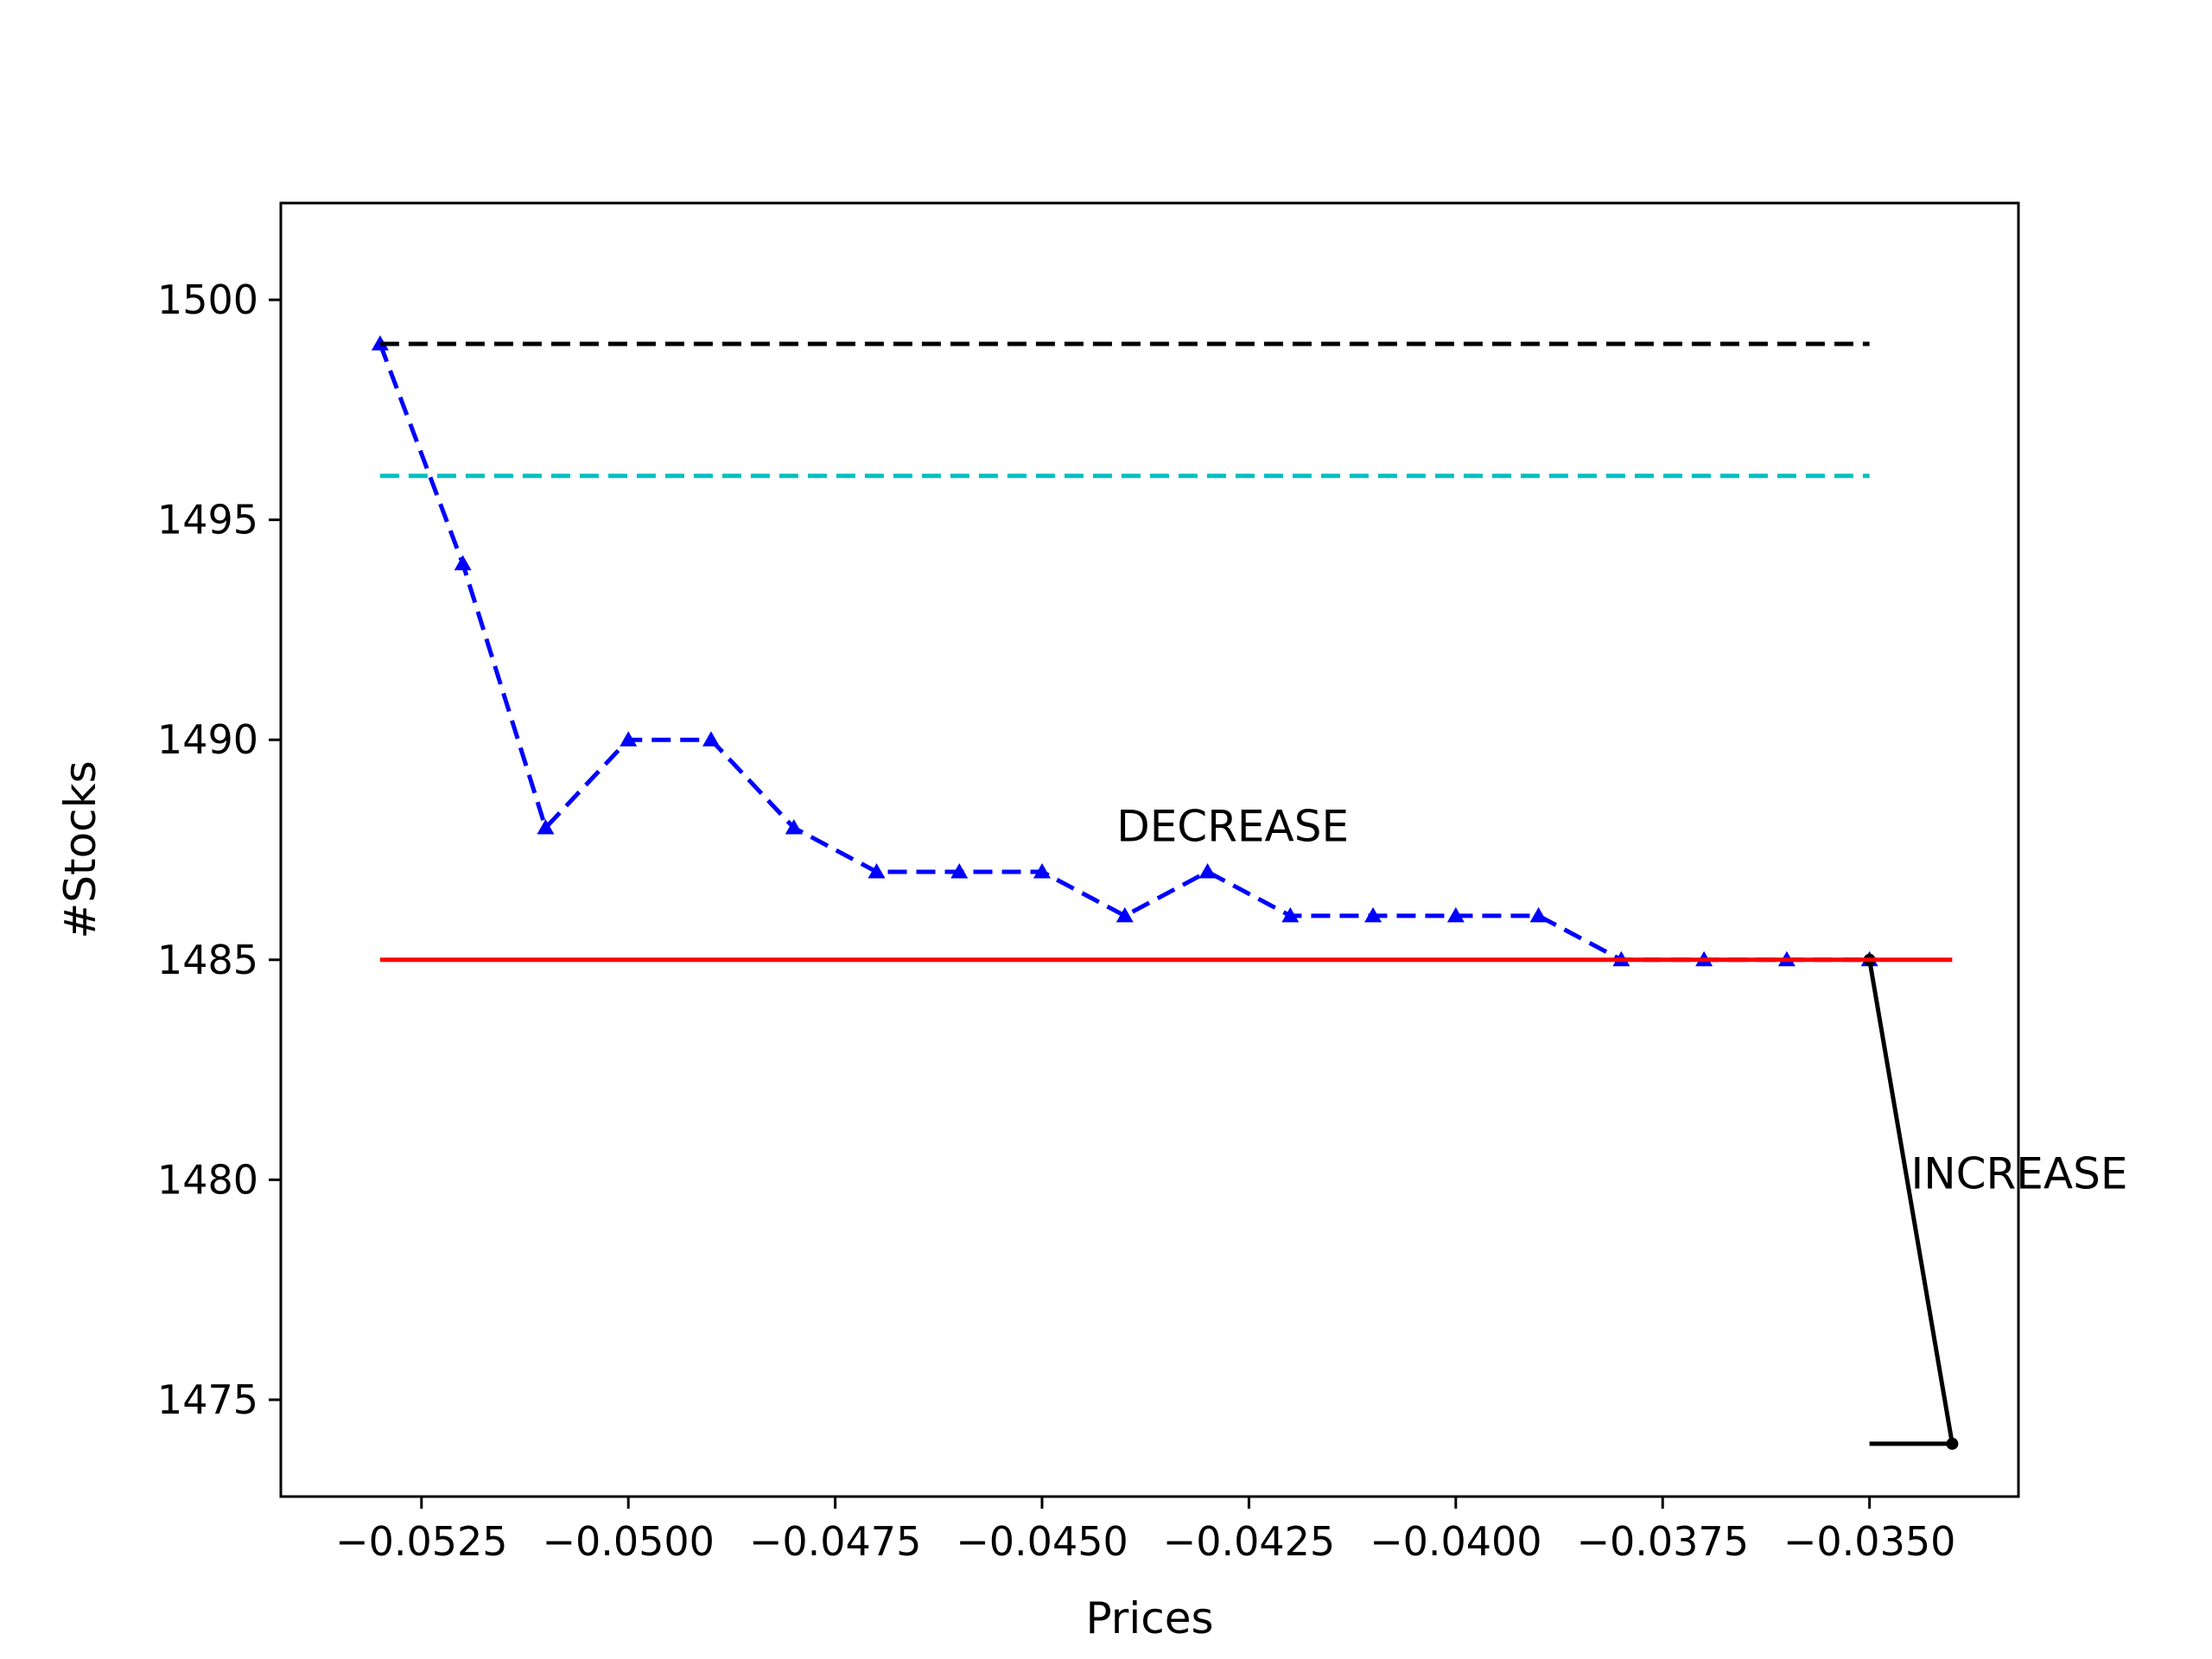 This screenshot has height=1659, width=2212. What do you see at coordinates (835, 1541) in the screenshot?
I see `x-tick-label: −0.0475` at bounding box center [835, 1541].